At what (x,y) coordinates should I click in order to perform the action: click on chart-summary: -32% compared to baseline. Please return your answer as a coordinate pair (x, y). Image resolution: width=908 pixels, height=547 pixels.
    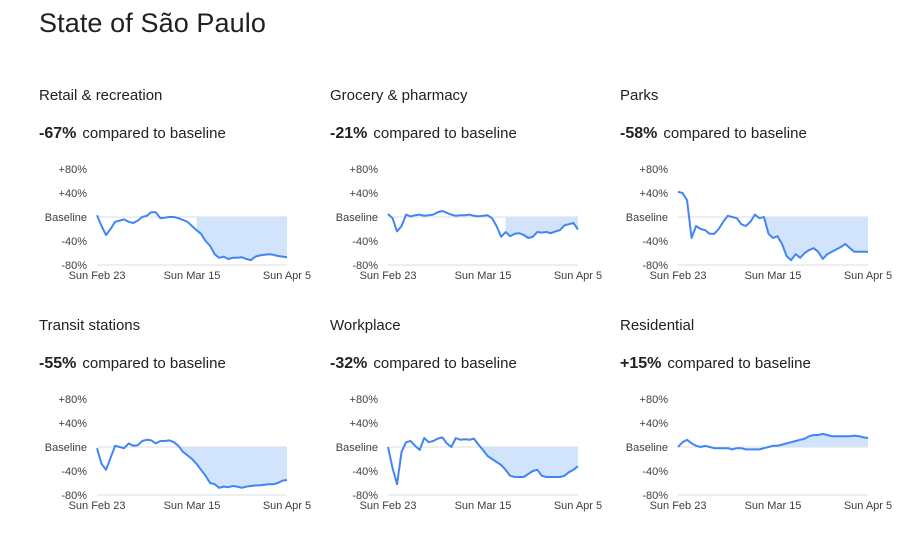
    Looking at the image, I should click on (423, 364).